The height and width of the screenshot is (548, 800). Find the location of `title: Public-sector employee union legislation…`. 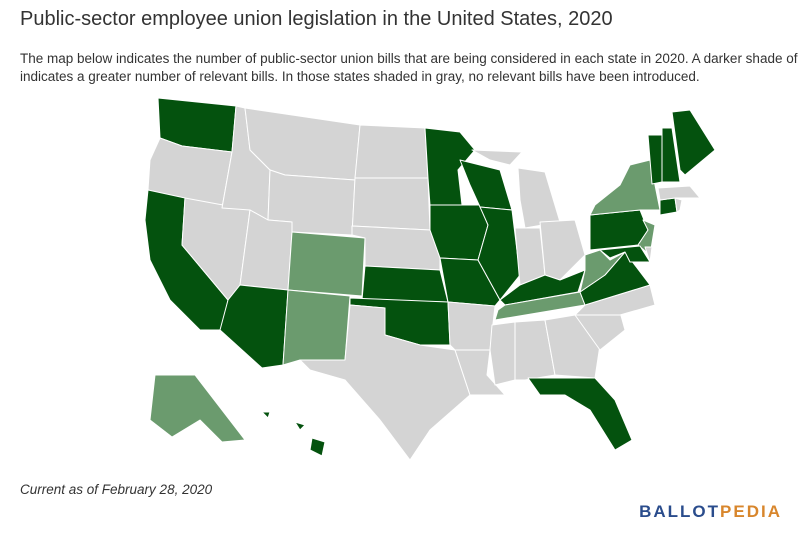

title: Public-sector employee union legislation… is located at coordinates (316, 19).